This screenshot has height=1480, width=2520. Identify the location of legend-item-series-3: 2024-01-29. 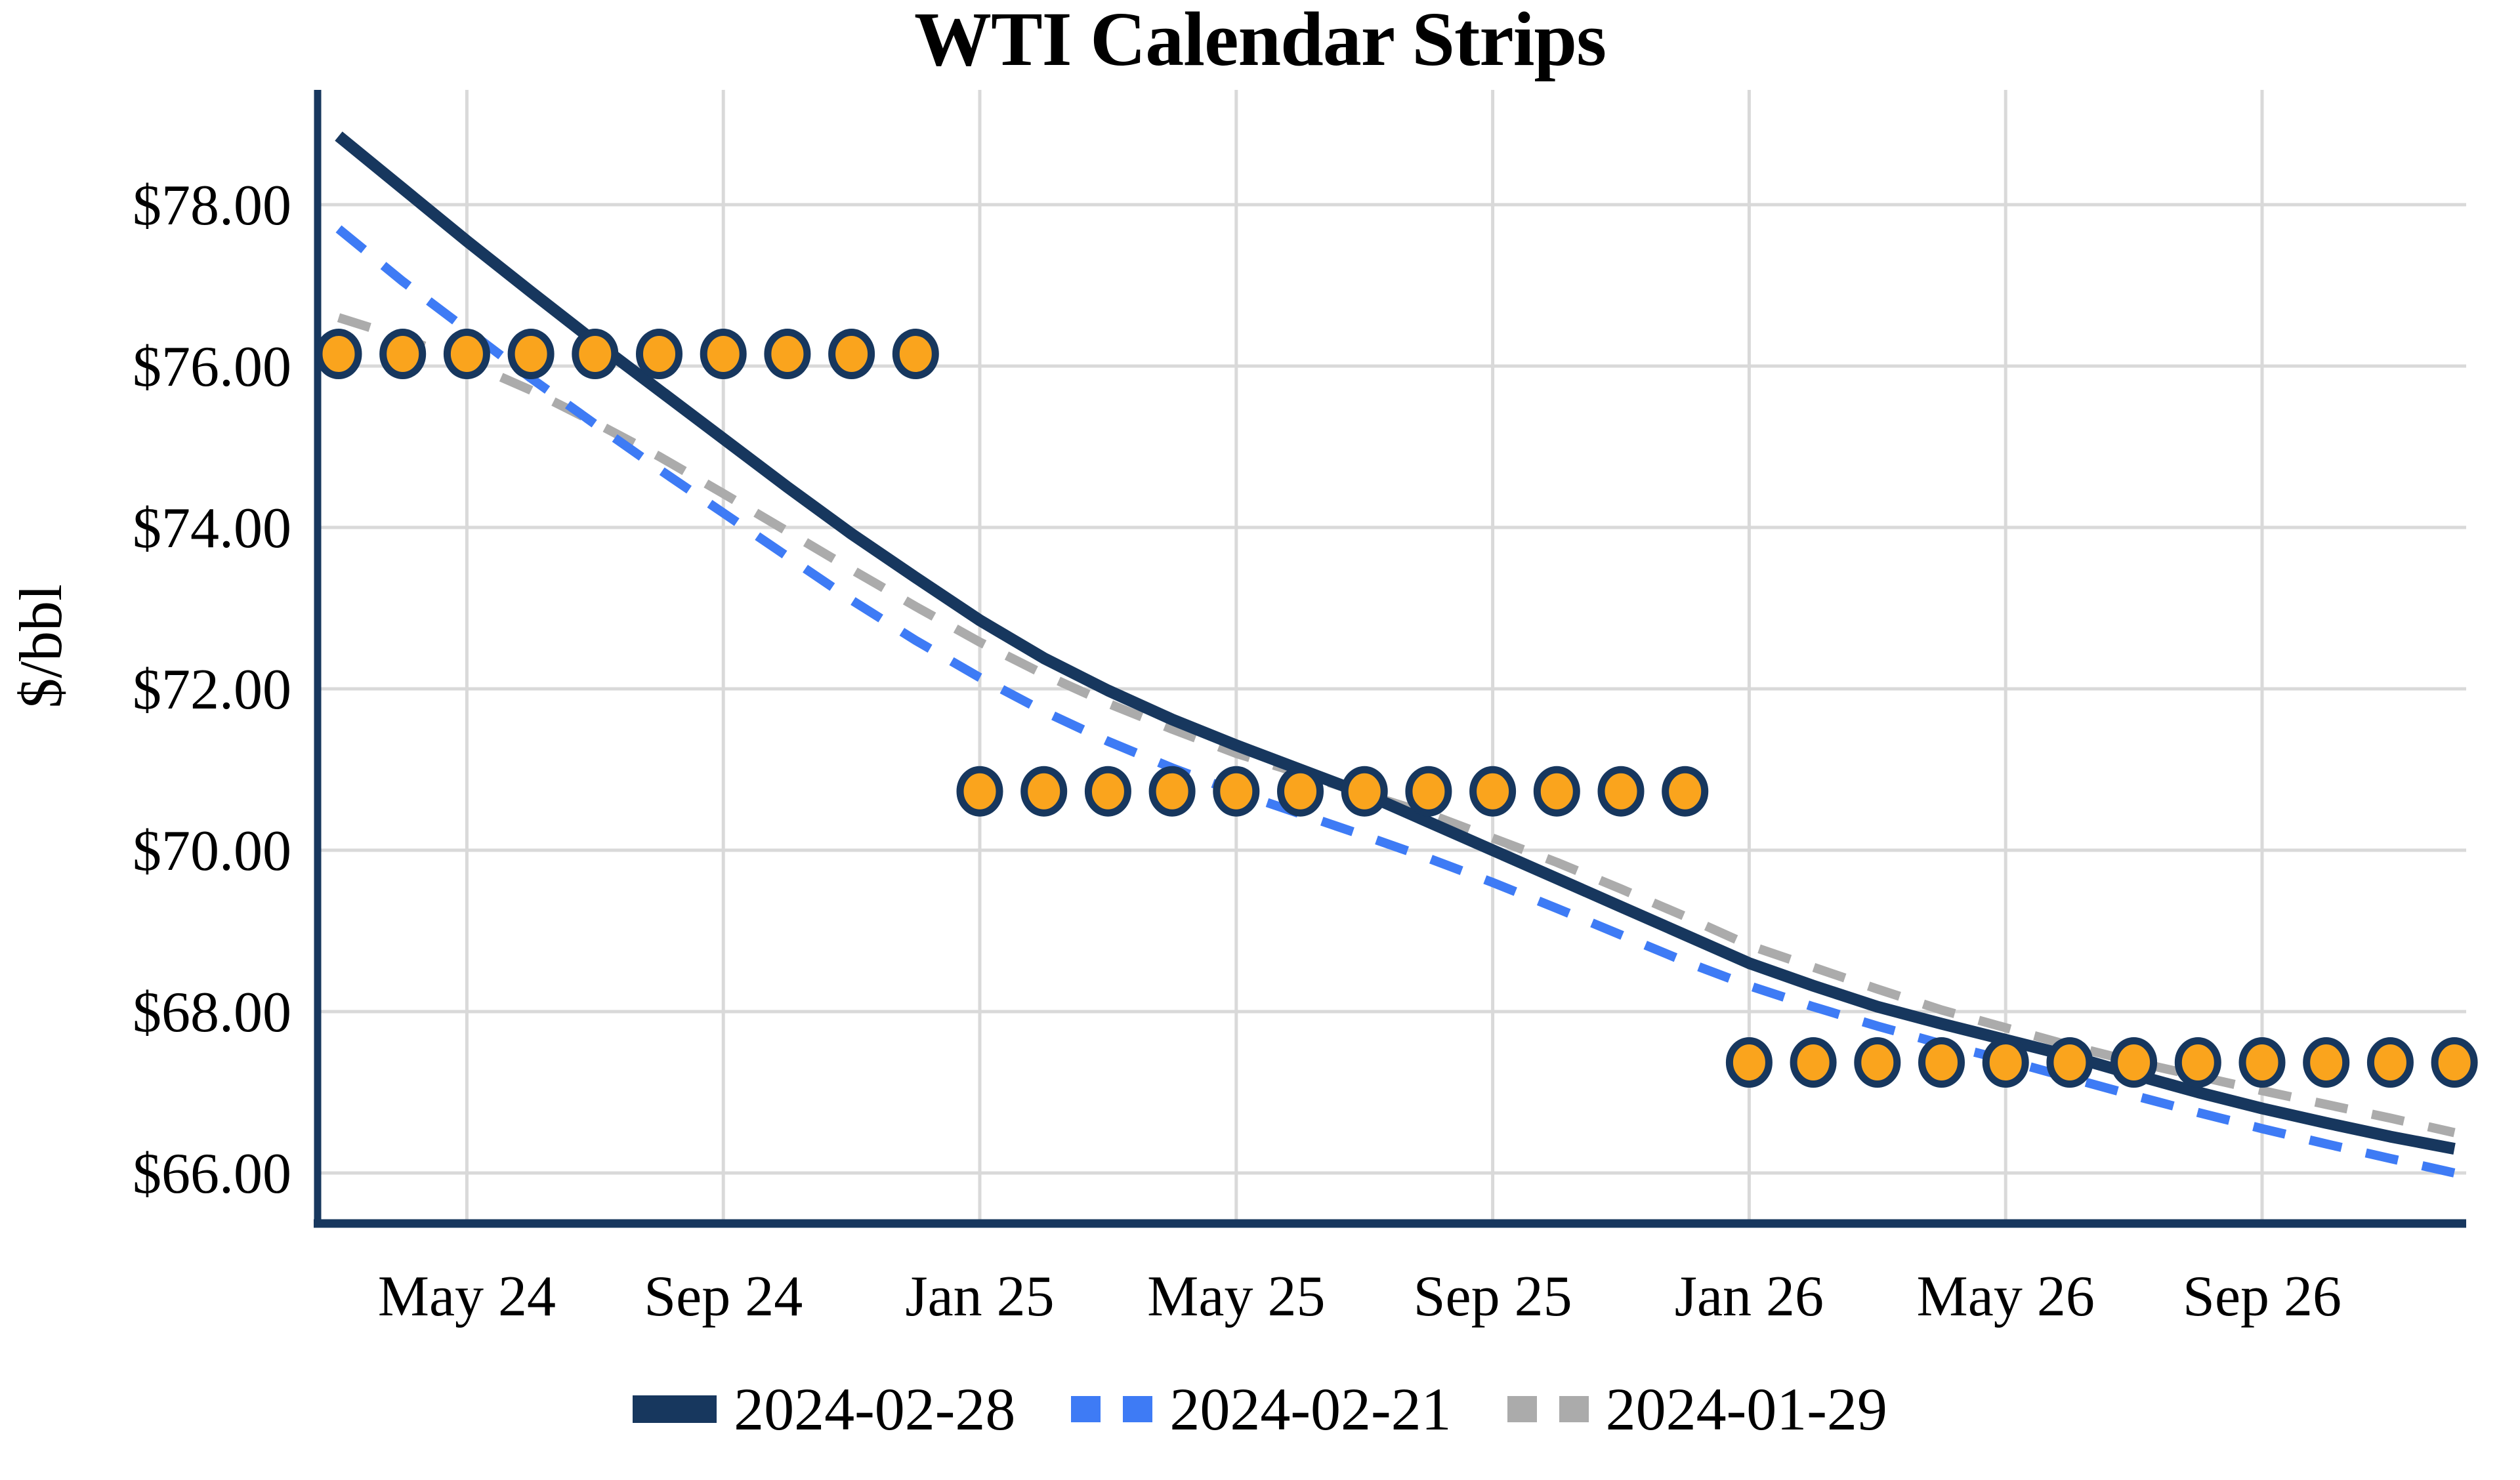
(1697, 1409).